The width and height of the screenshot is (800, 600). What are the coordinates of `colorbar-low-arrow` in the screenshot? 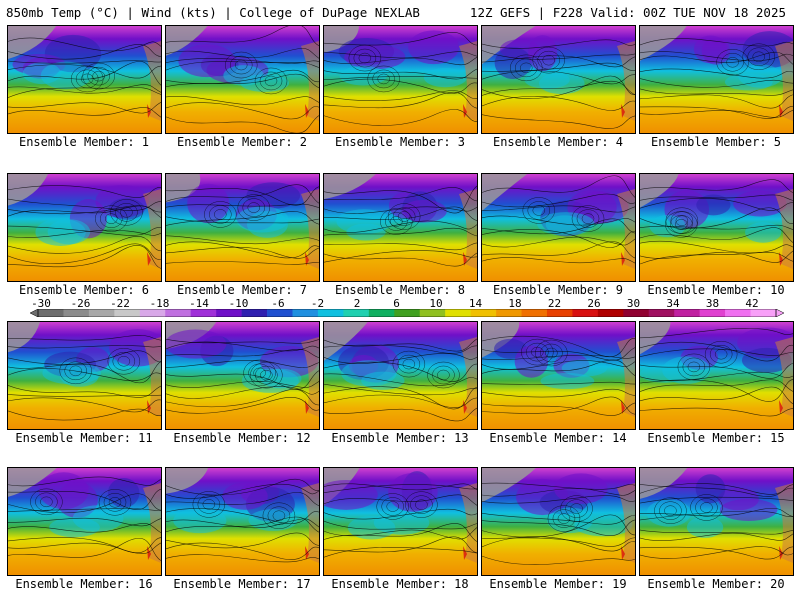 It's located at (34, 313).